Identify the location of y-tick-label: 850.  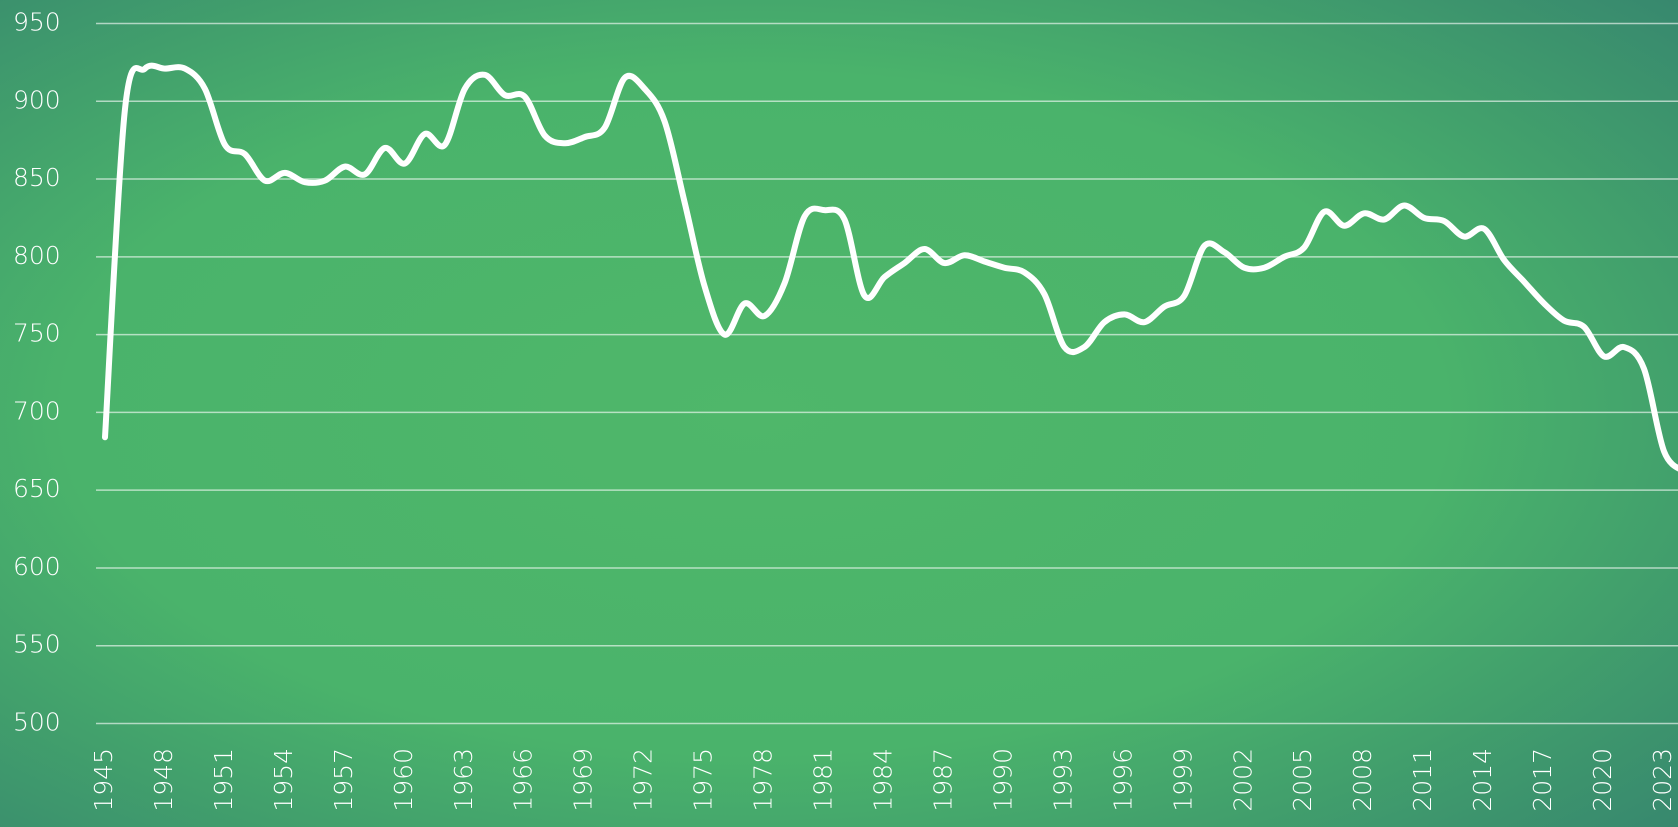
(37, 177).